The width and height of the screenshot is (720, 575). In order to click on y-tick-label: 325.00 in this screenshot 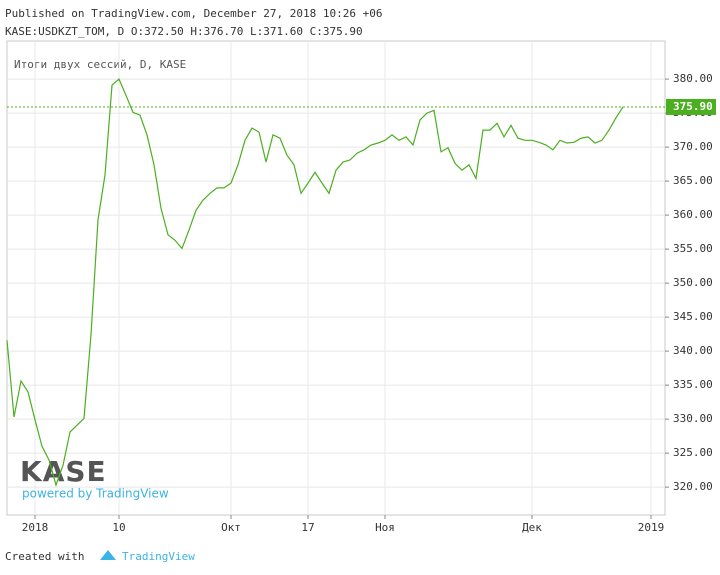, I will do `click(693, 452)`.